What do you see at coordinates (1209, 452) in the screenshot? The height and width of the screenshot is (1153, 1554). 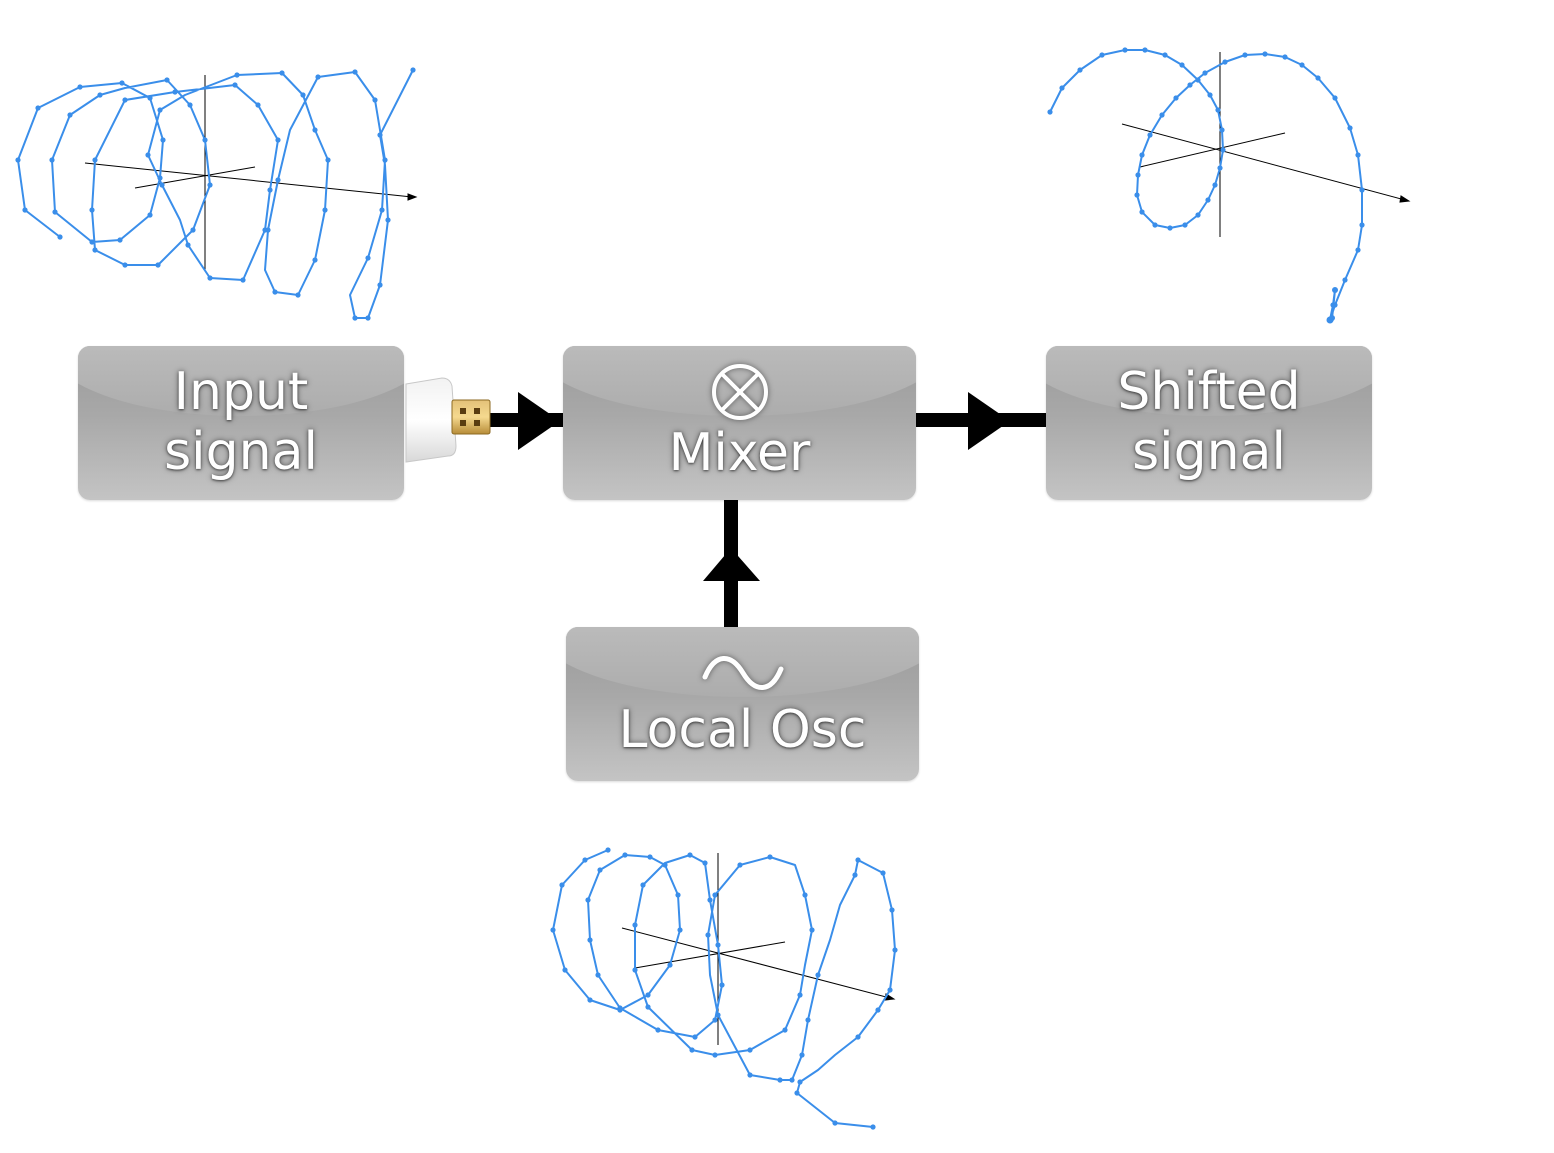 I see `shifted-signal-label-line2: signal` at bounding box center [1209, 452].